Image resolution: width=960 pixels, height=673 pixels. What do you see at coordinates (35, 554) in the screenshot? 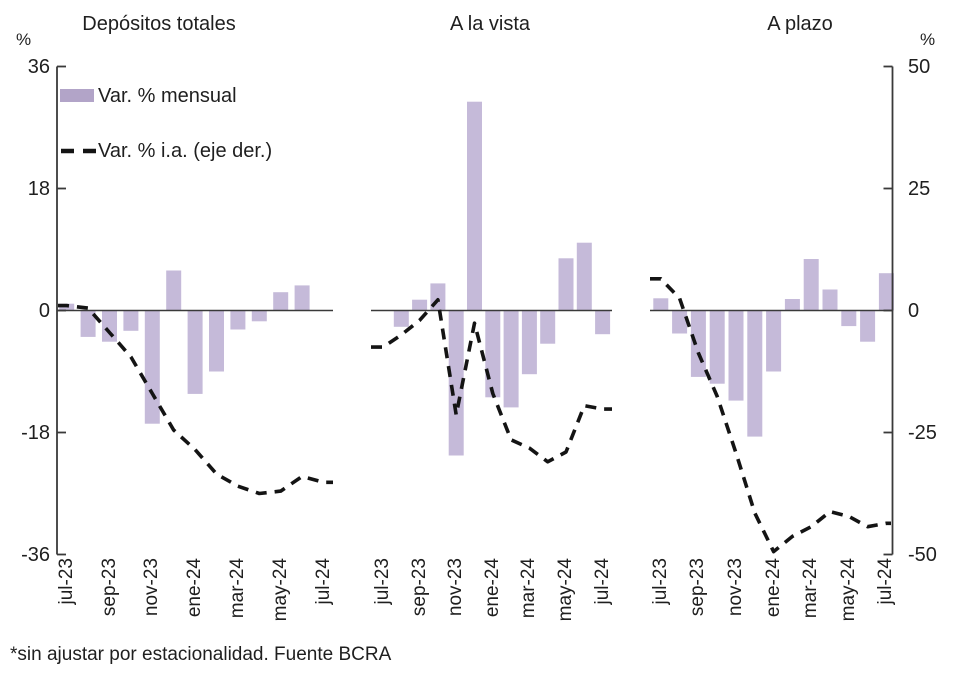
I see `left-axis-tick--36: -36` at bounding box center [35, 554].